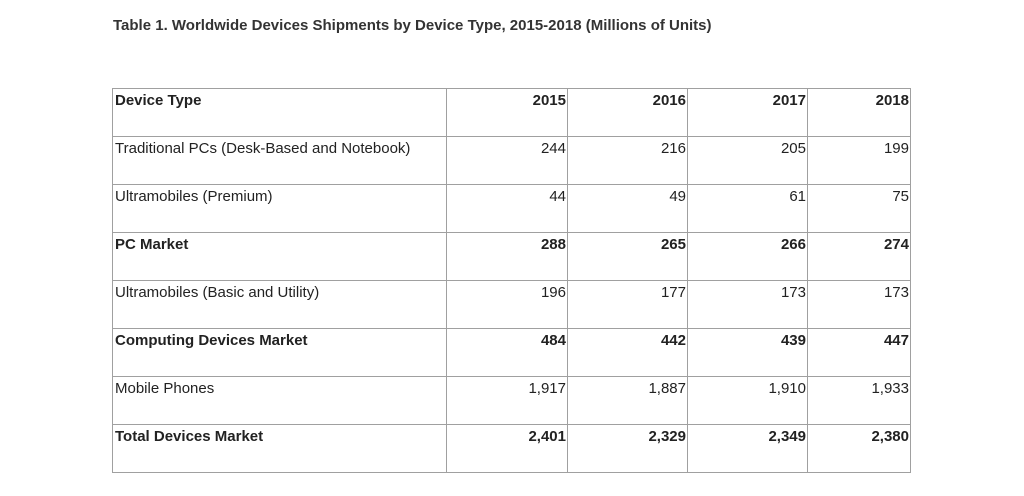  I want to click on value-cell: 2,380, so click(859, 448).